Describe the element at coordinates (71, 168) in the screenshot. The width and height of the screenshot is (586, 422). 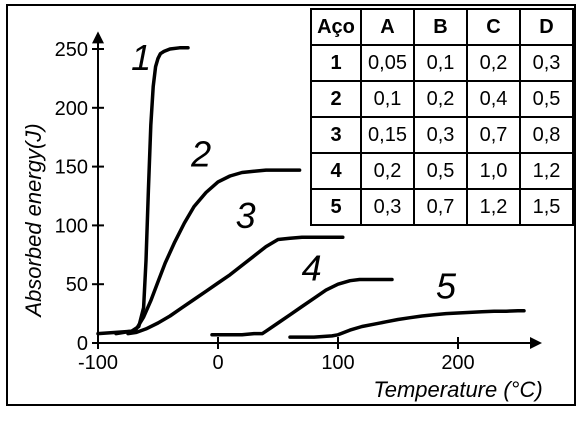
I see `y-tick-label: 150` at that location.